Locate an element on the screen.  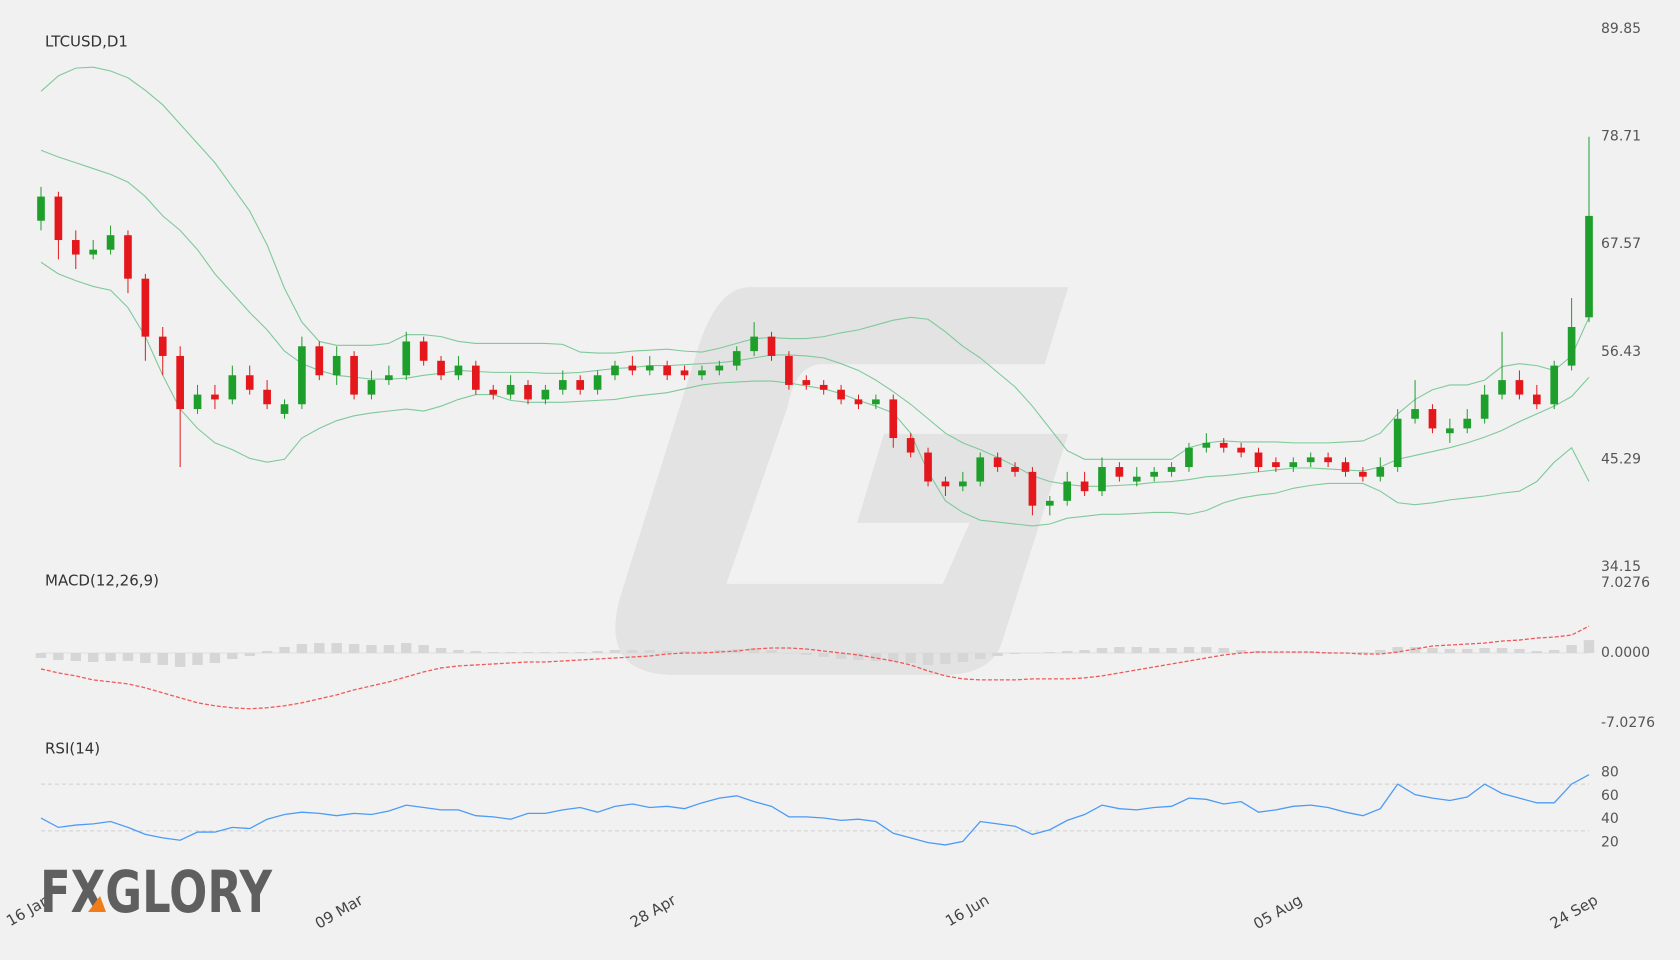
panel-title: MACD(12,26,9) is located at coordinates (102, 581).